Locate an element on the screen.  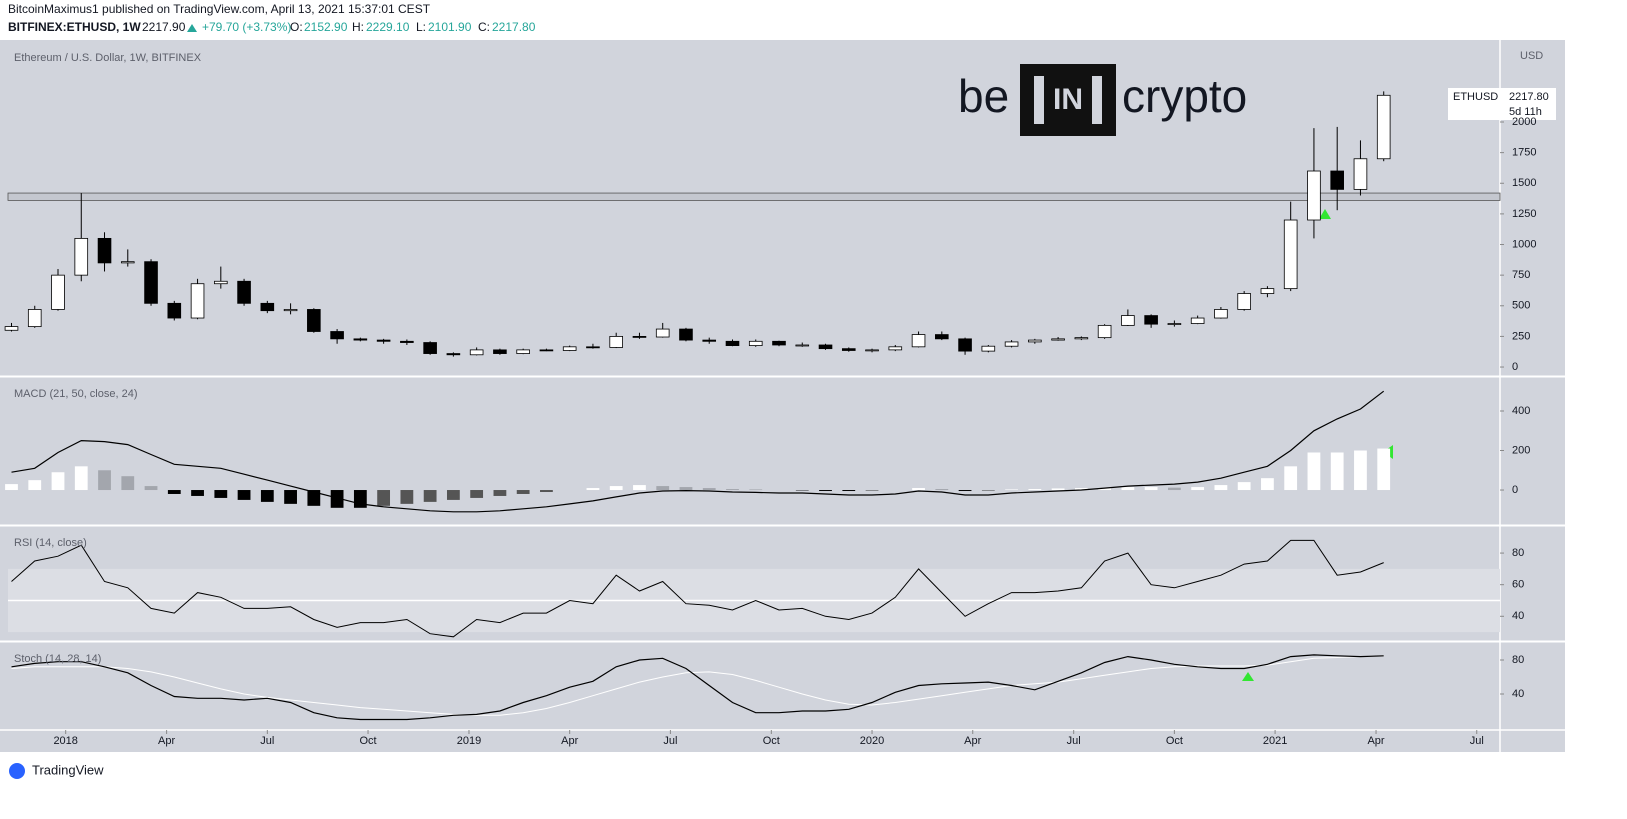
y-tick-label: 80 is located at coordinates (1518, 660).